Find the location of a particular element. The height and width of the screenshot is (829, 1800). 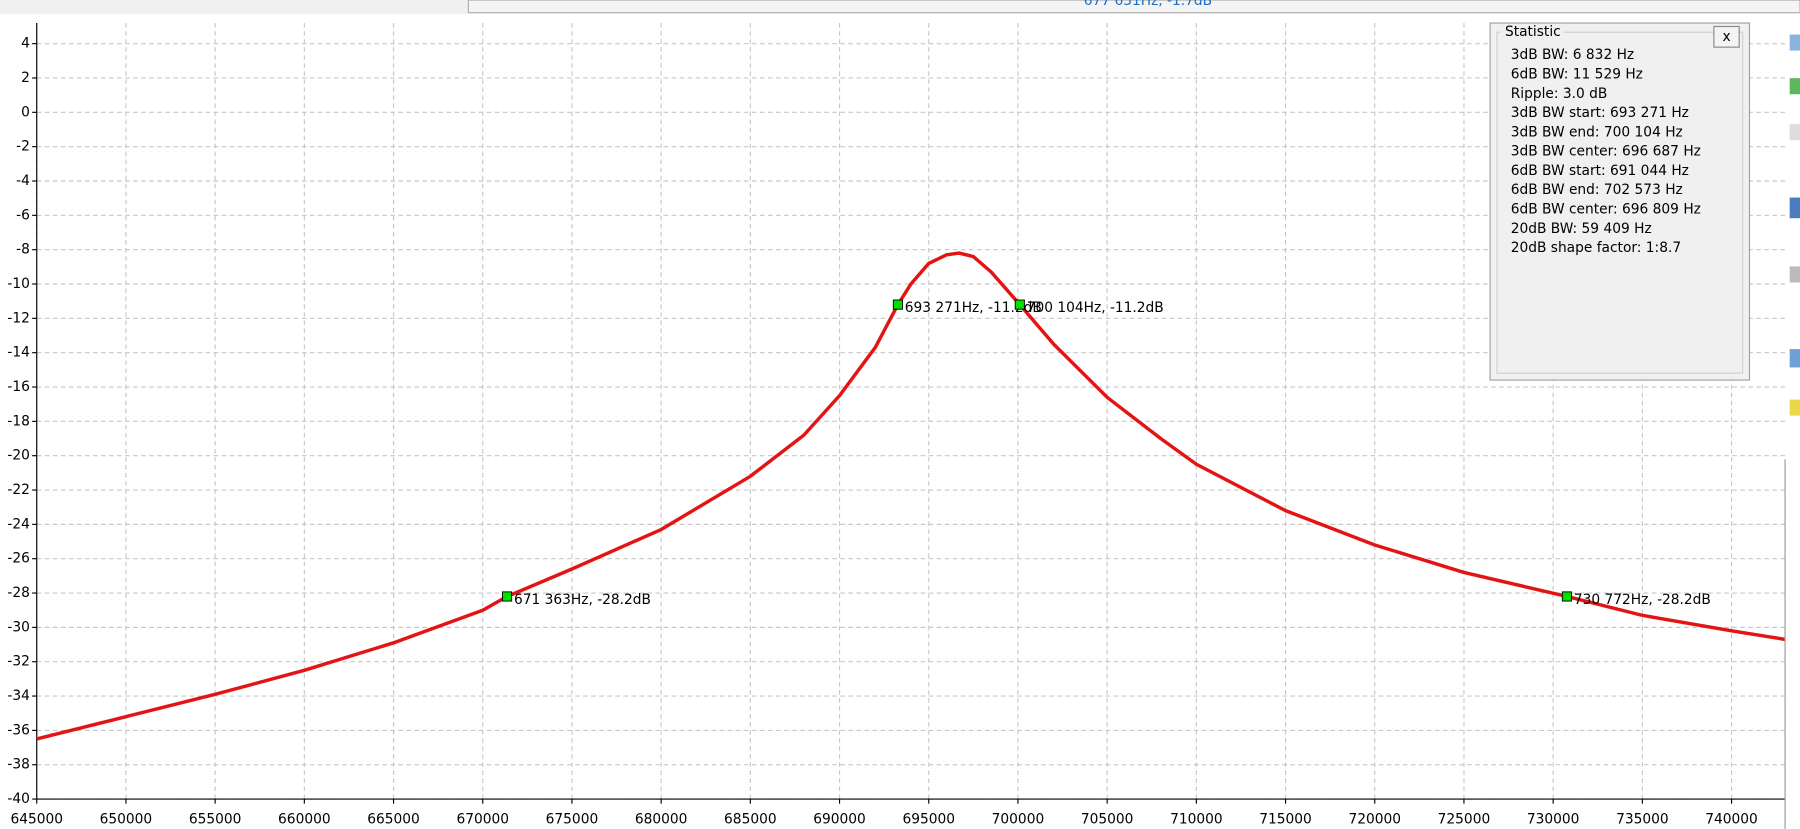

statistic-line: 20dB shape factor: 1:8.7 is located at coordinates (1596, 248).